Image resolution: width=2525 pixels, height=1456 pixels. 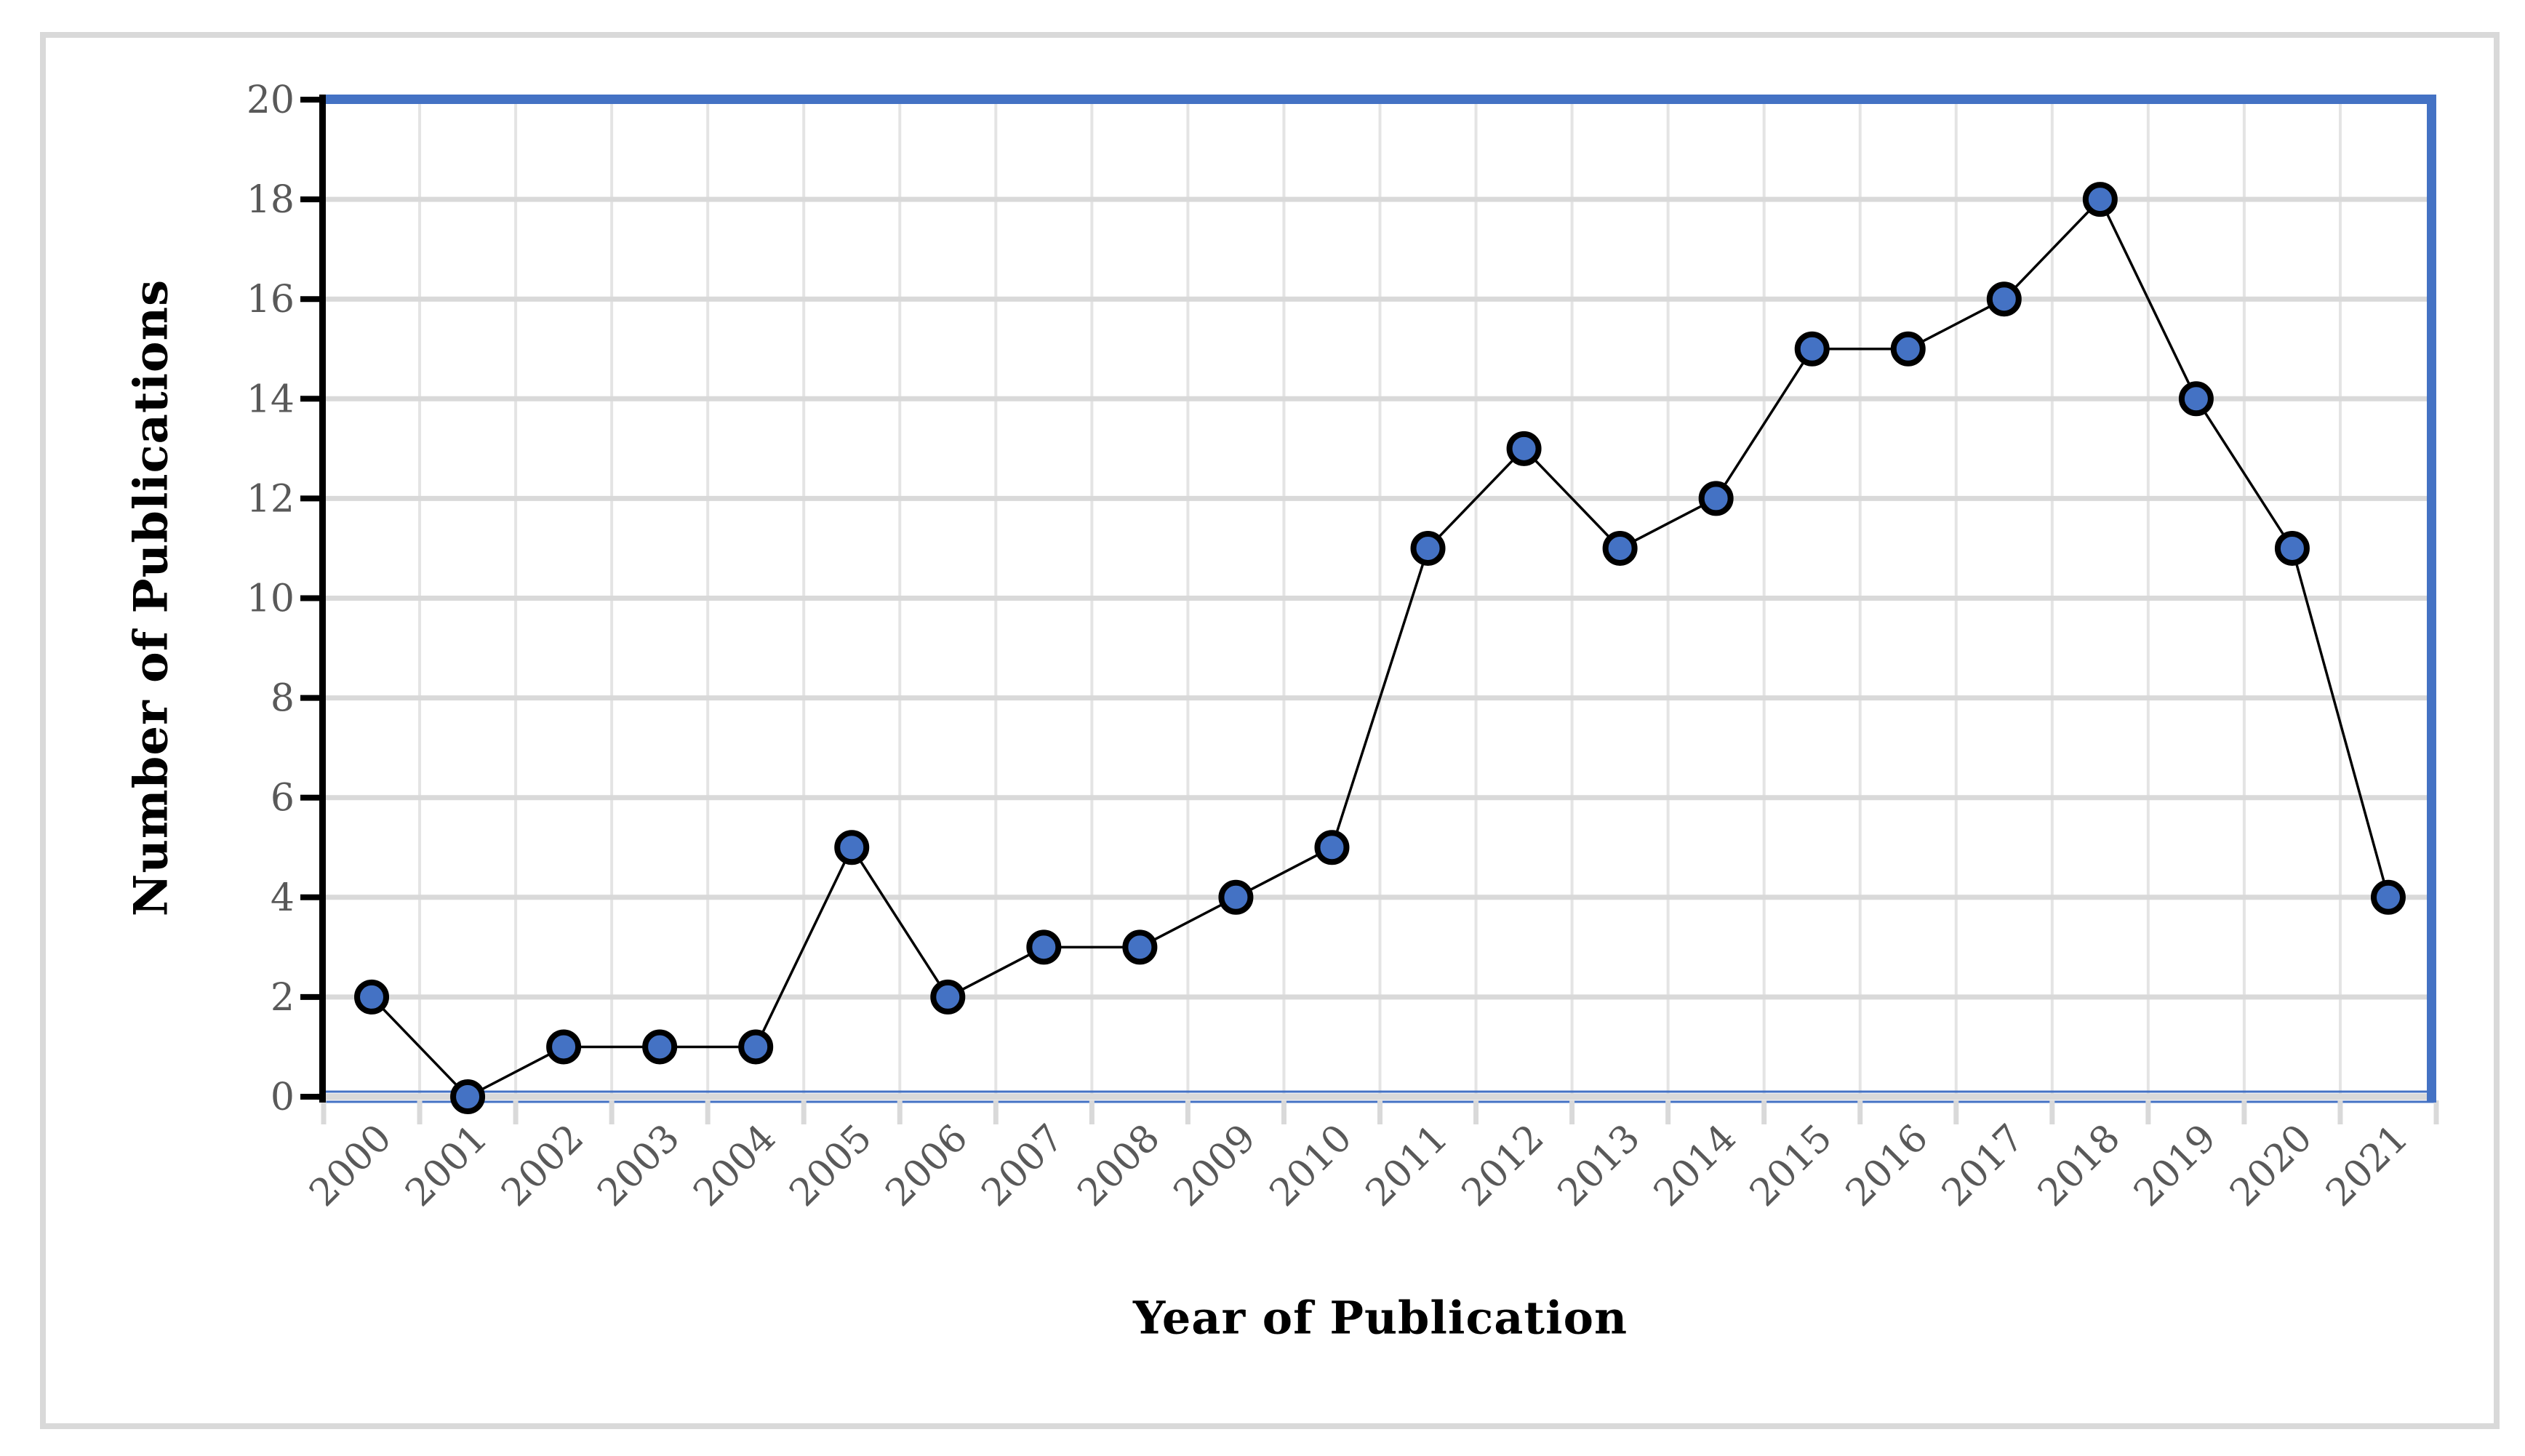 I want to click on x-tick-label: 2007, so click(x=1023, y=1165).